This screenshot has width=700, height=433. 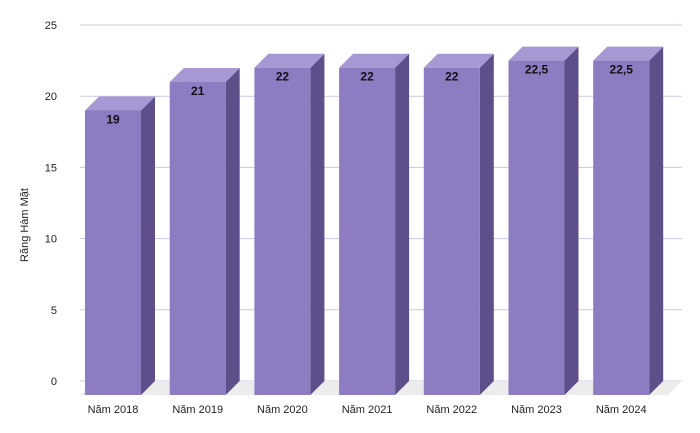 I want to click on y-tick-label: 15, so click(x=51, y=168).